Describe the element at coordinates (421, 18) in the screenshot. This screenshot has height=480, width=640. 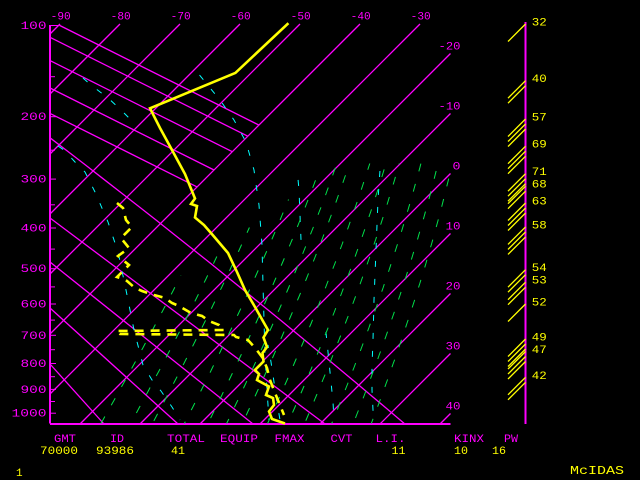
I see `svg-text: -30` at that location.